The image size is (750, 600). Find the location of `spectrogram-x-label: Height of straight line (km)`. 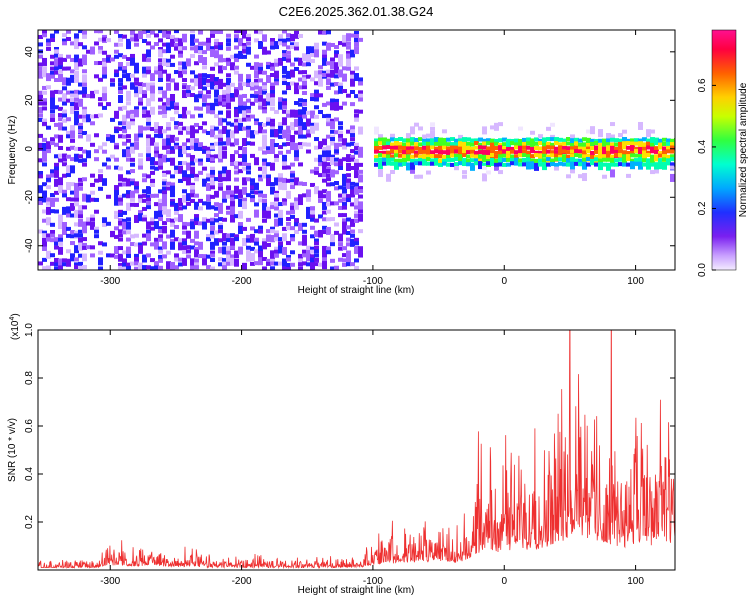

spectrogram-x-label: Height of straight line (km) is located at coordinates (356, 290).